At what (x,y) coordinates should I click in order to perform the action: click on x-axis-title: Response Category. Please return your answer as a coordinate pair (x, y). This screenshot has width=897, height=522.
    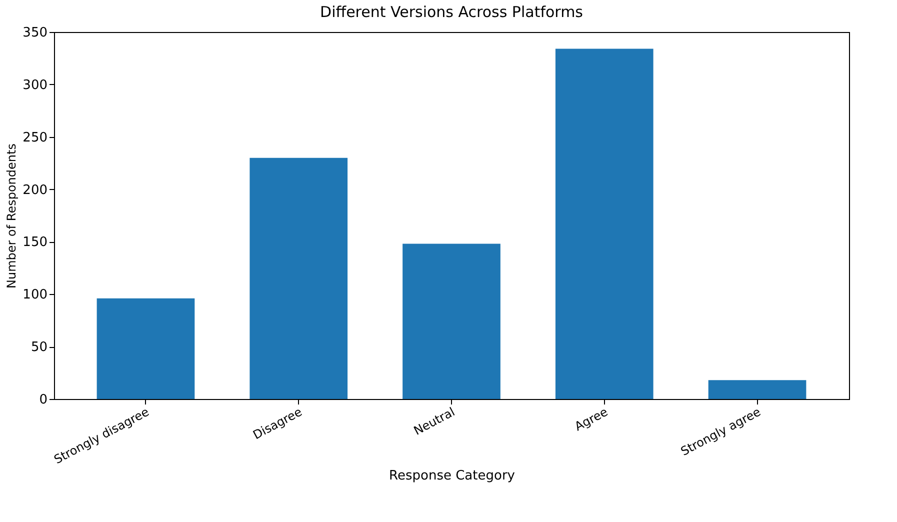
    Looking at the image, I should click on (452, 476).